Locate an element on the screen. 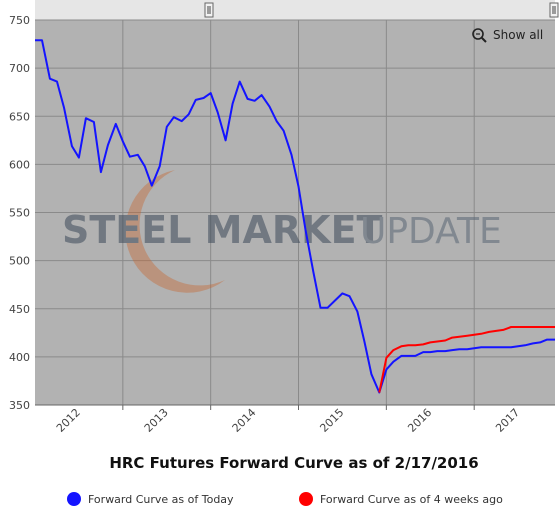 This screenshot has width=560, height=513. x-tick-label: 2013 is located at coordinates (156, 420).